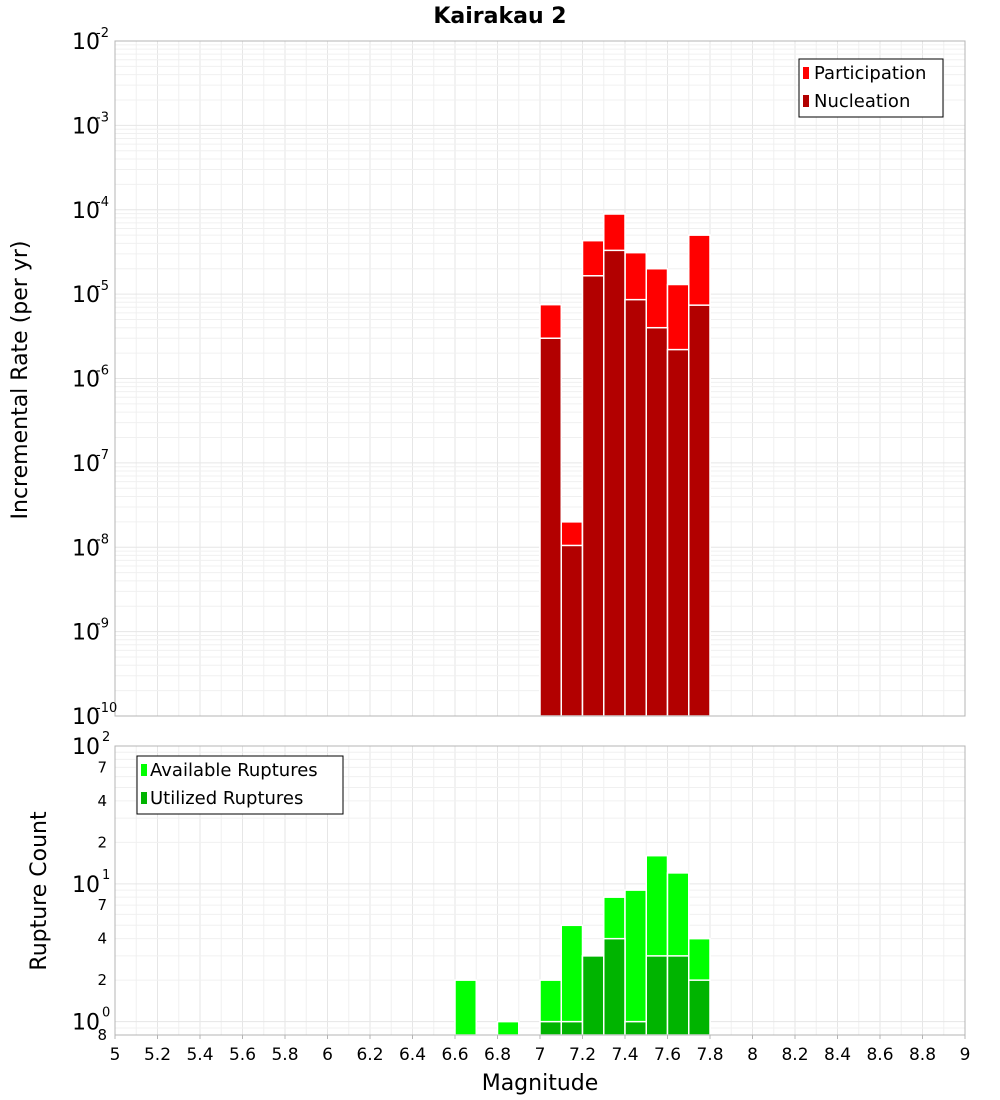 Image resolution: width=1000 pixels, height=1100 pixels. I want to click on count-y-tick-exponent: 0, so click(106, 1013).